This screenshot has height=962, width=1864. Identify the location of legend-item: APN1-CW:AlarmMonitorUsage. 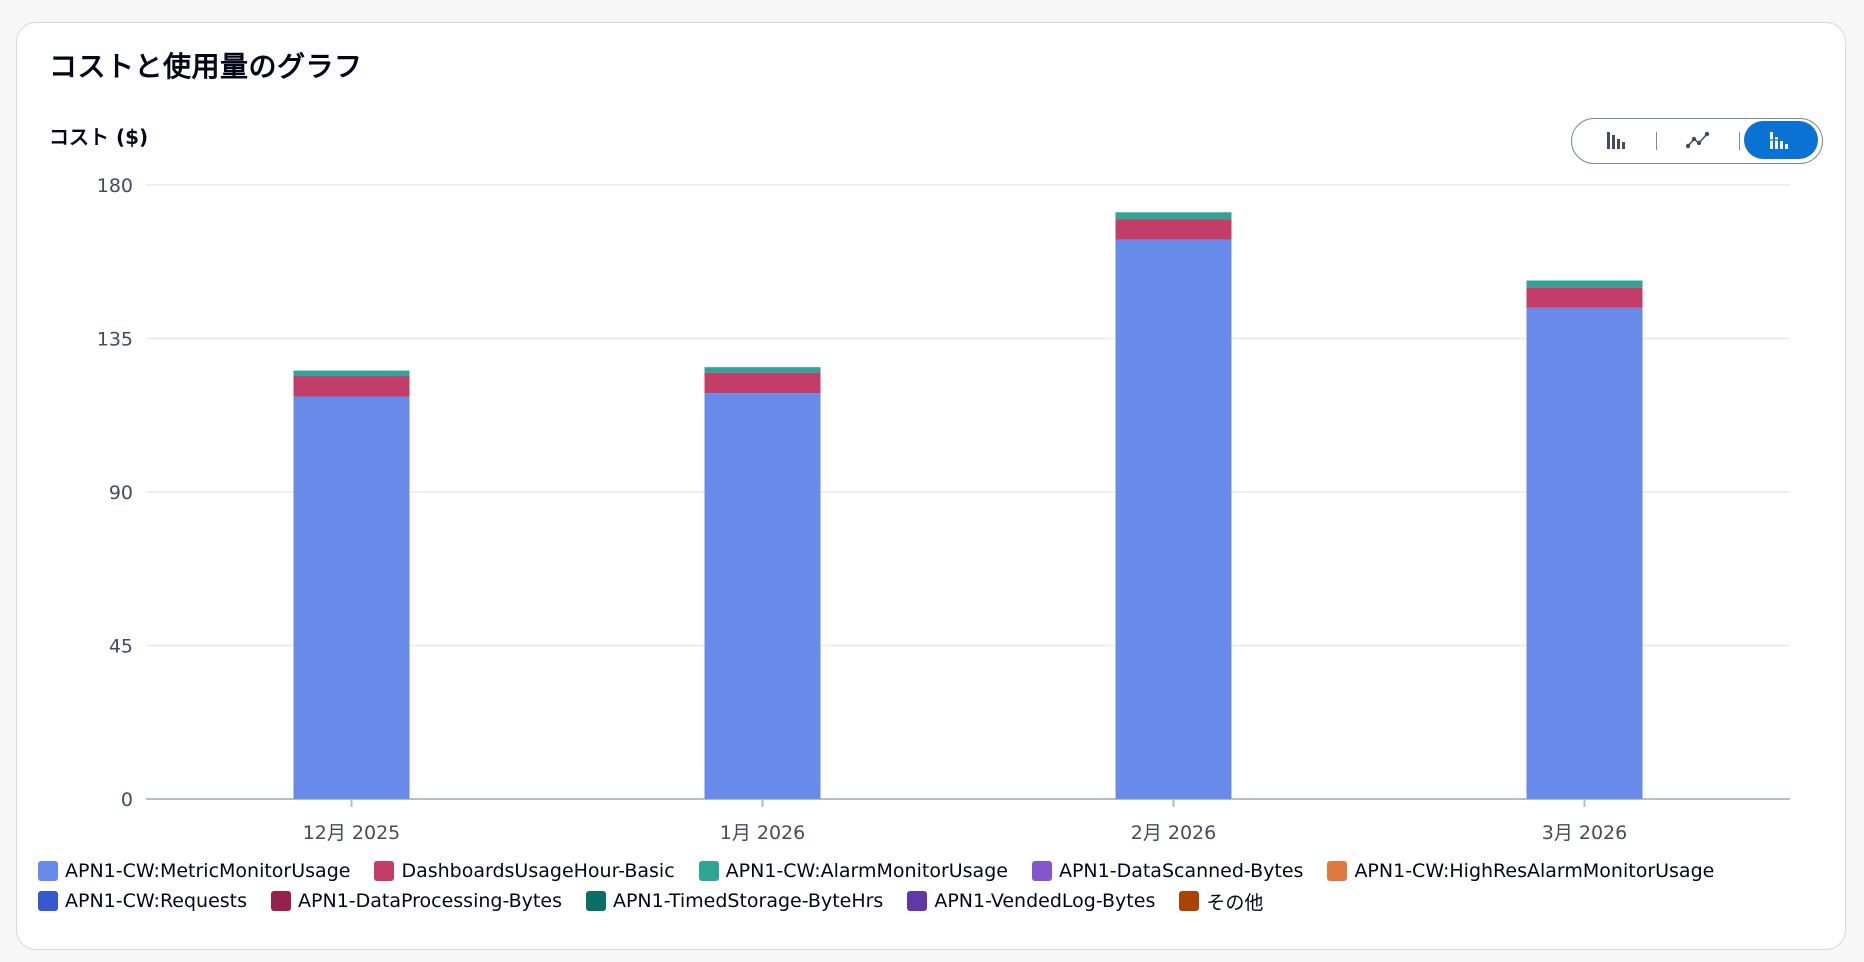
(853, 871).